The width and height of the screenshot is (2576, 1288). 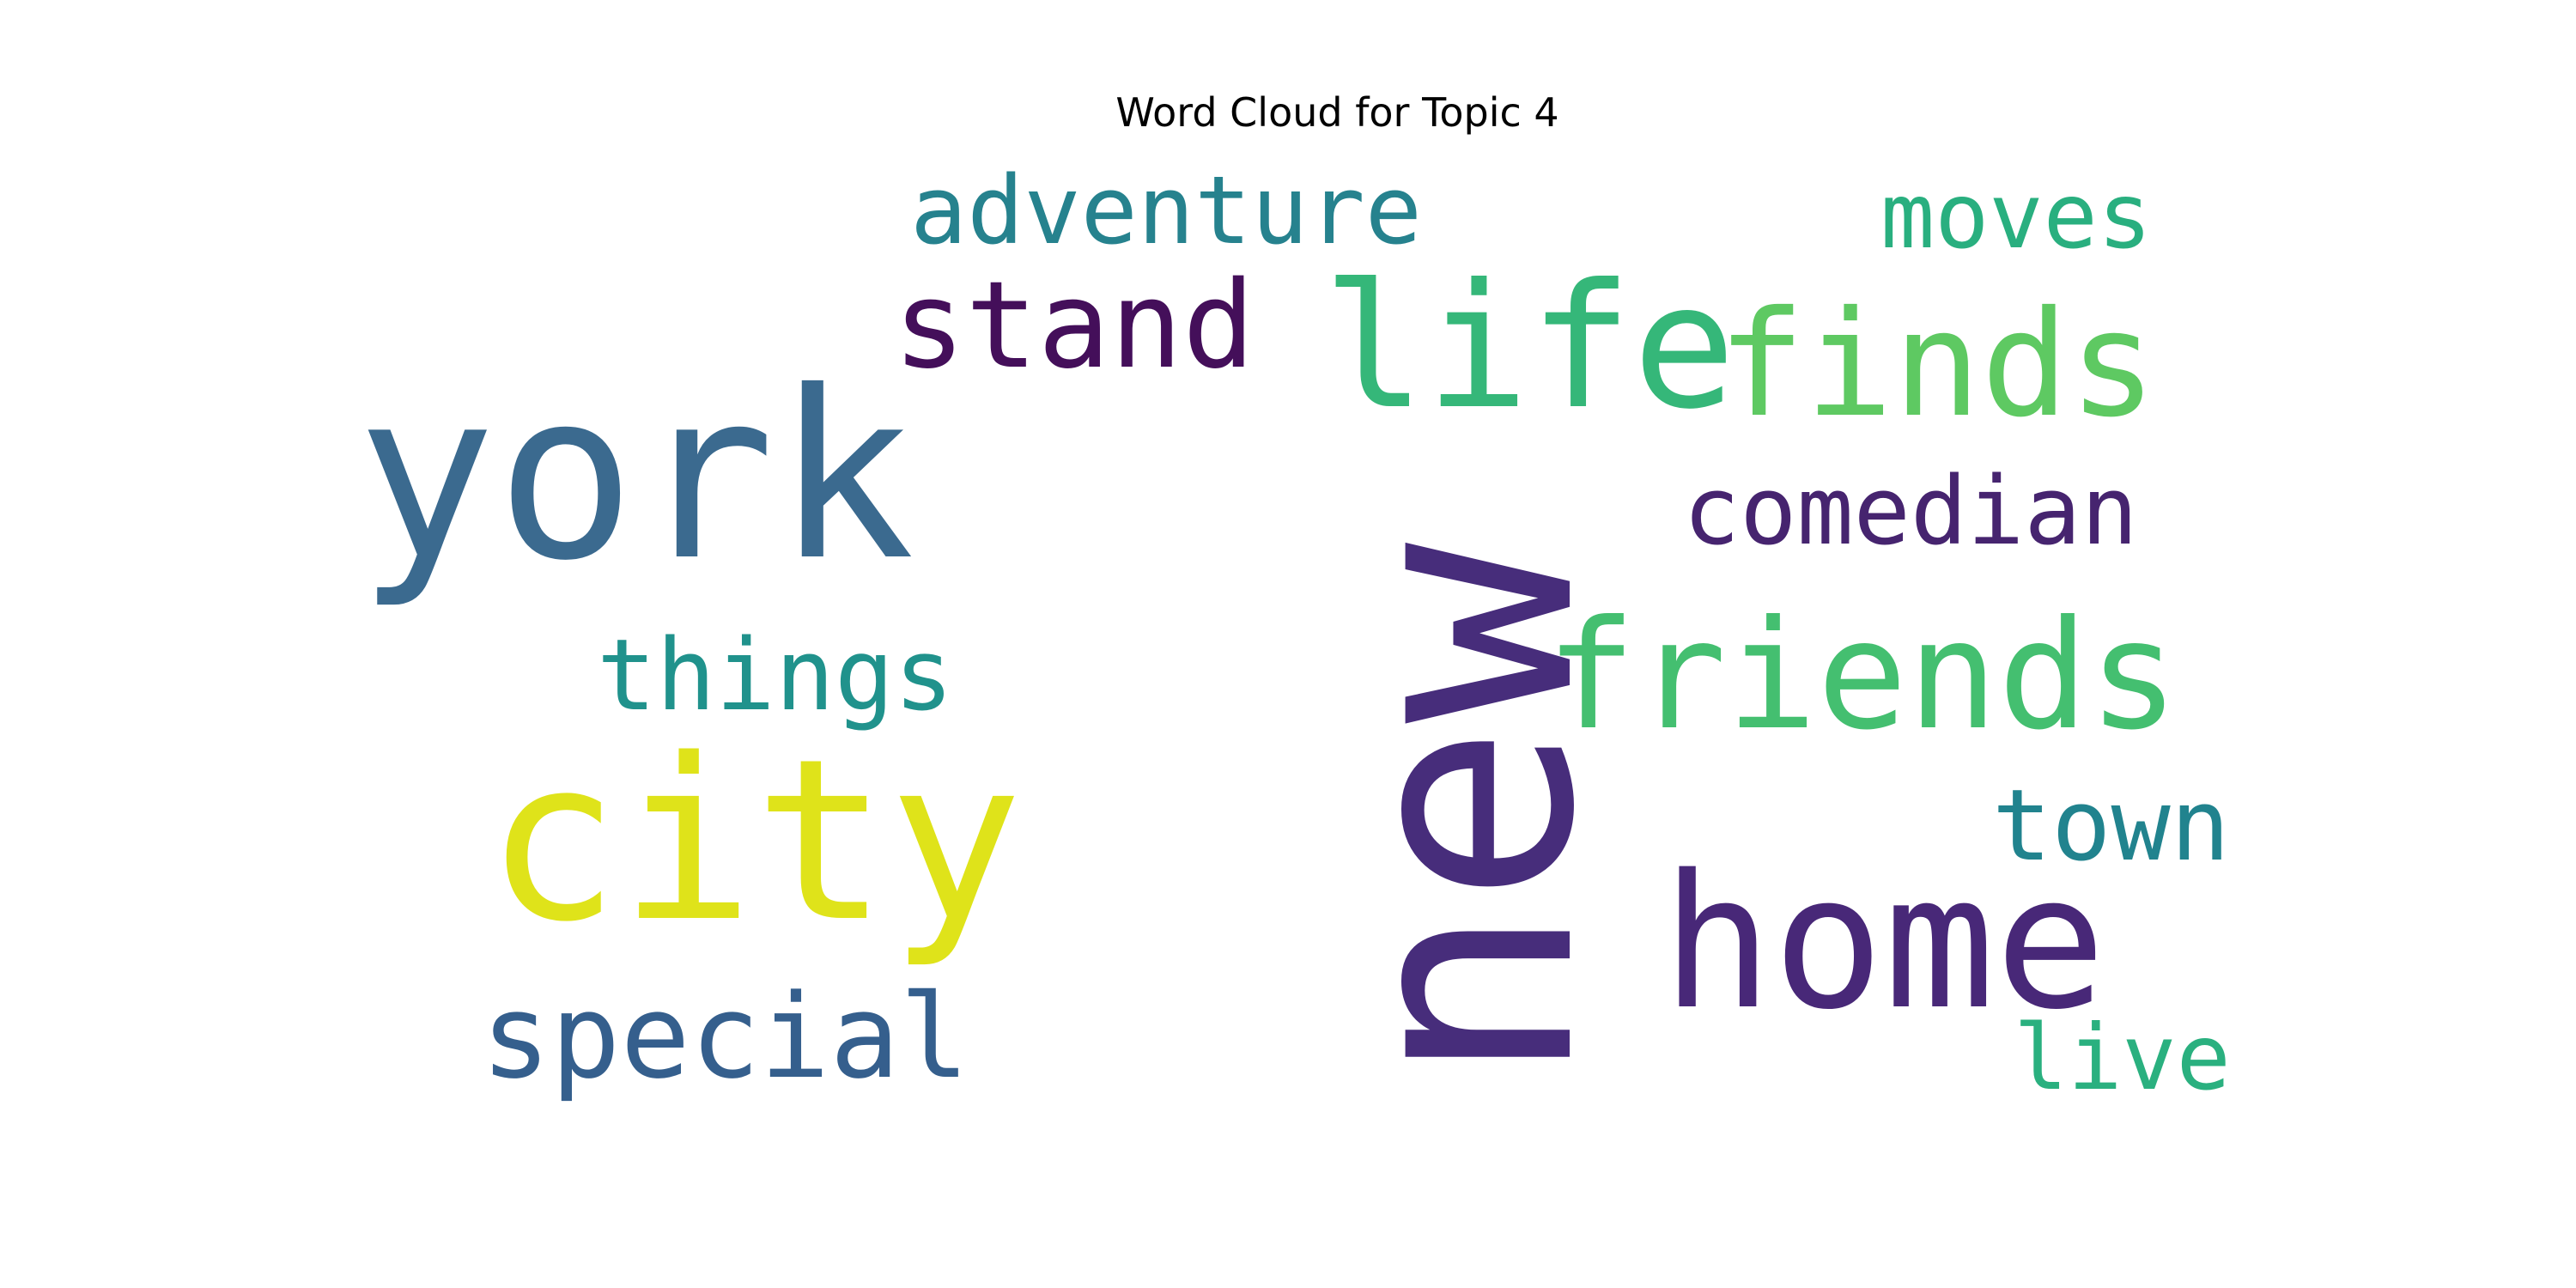 What do you see at coordinates (2122, 1057) in the screenshot?
I see `word-live: live` at bounding box center [2122, 1057].